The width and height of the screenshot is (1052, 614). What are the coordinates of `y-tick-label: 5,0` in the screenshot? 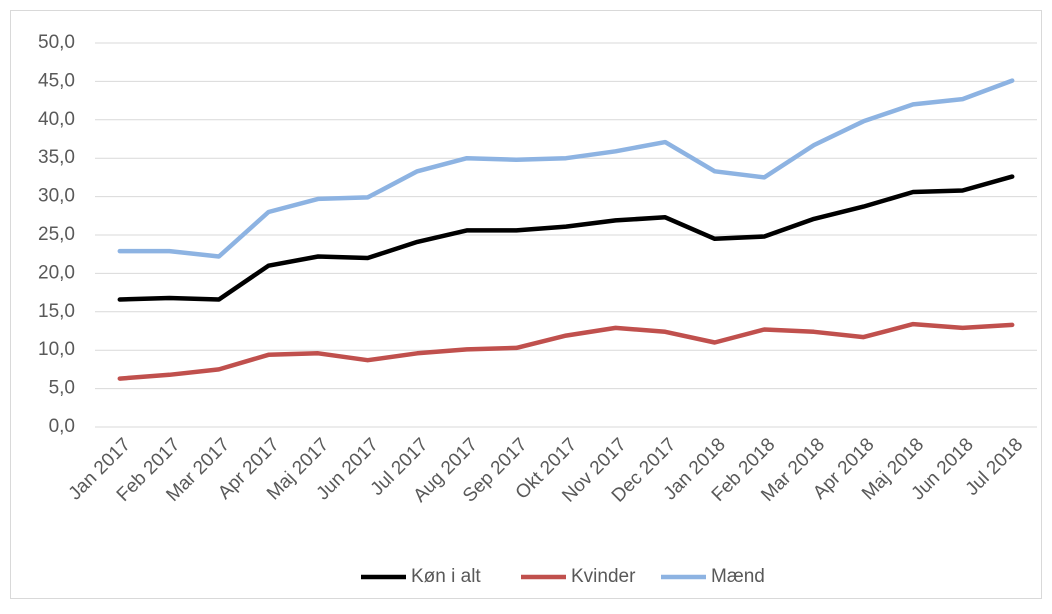 It's located at (62, 388).